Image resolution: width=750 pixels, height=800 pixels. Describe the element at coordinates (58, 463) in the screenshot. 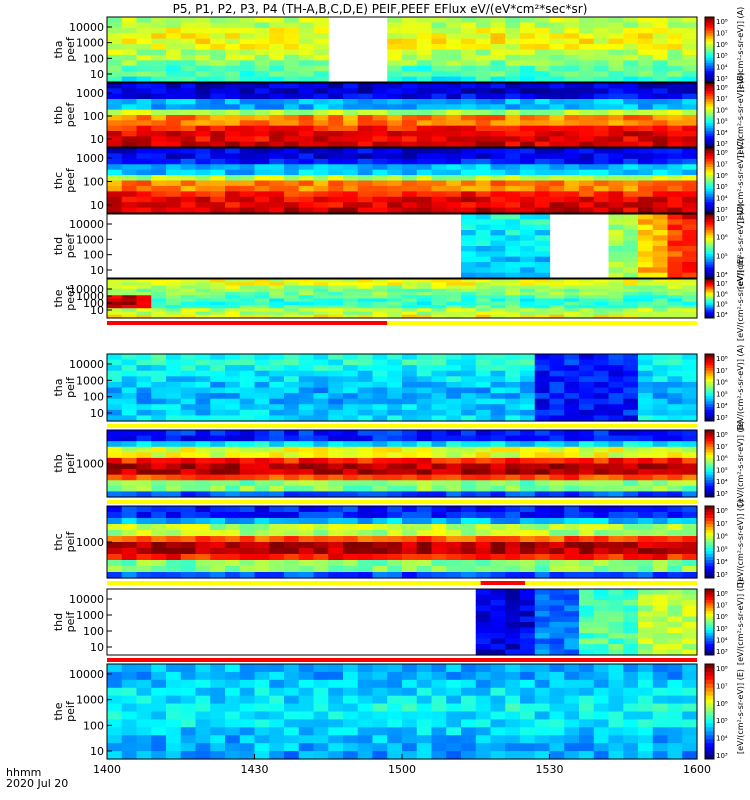

I see `y-axis-label-probe: thb` at that location.